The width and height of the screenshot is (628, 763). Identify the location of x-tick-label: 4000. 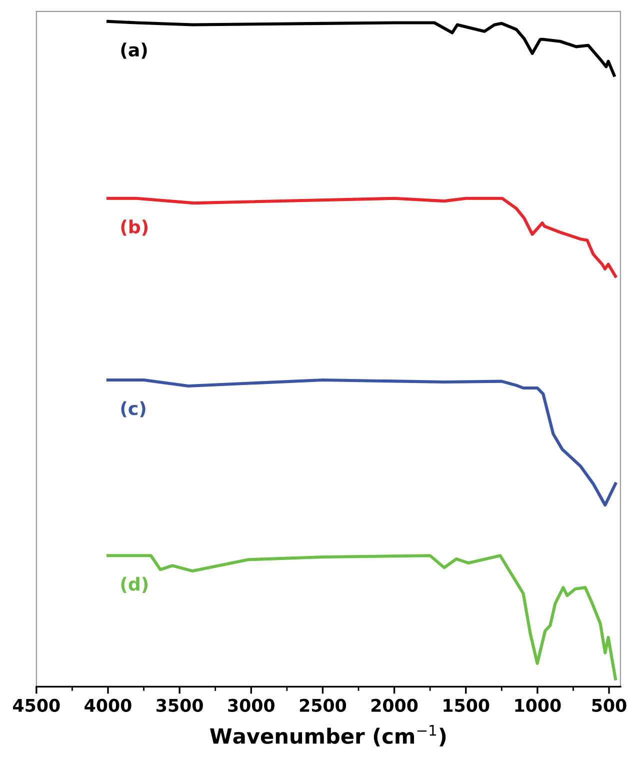
(108, 705).